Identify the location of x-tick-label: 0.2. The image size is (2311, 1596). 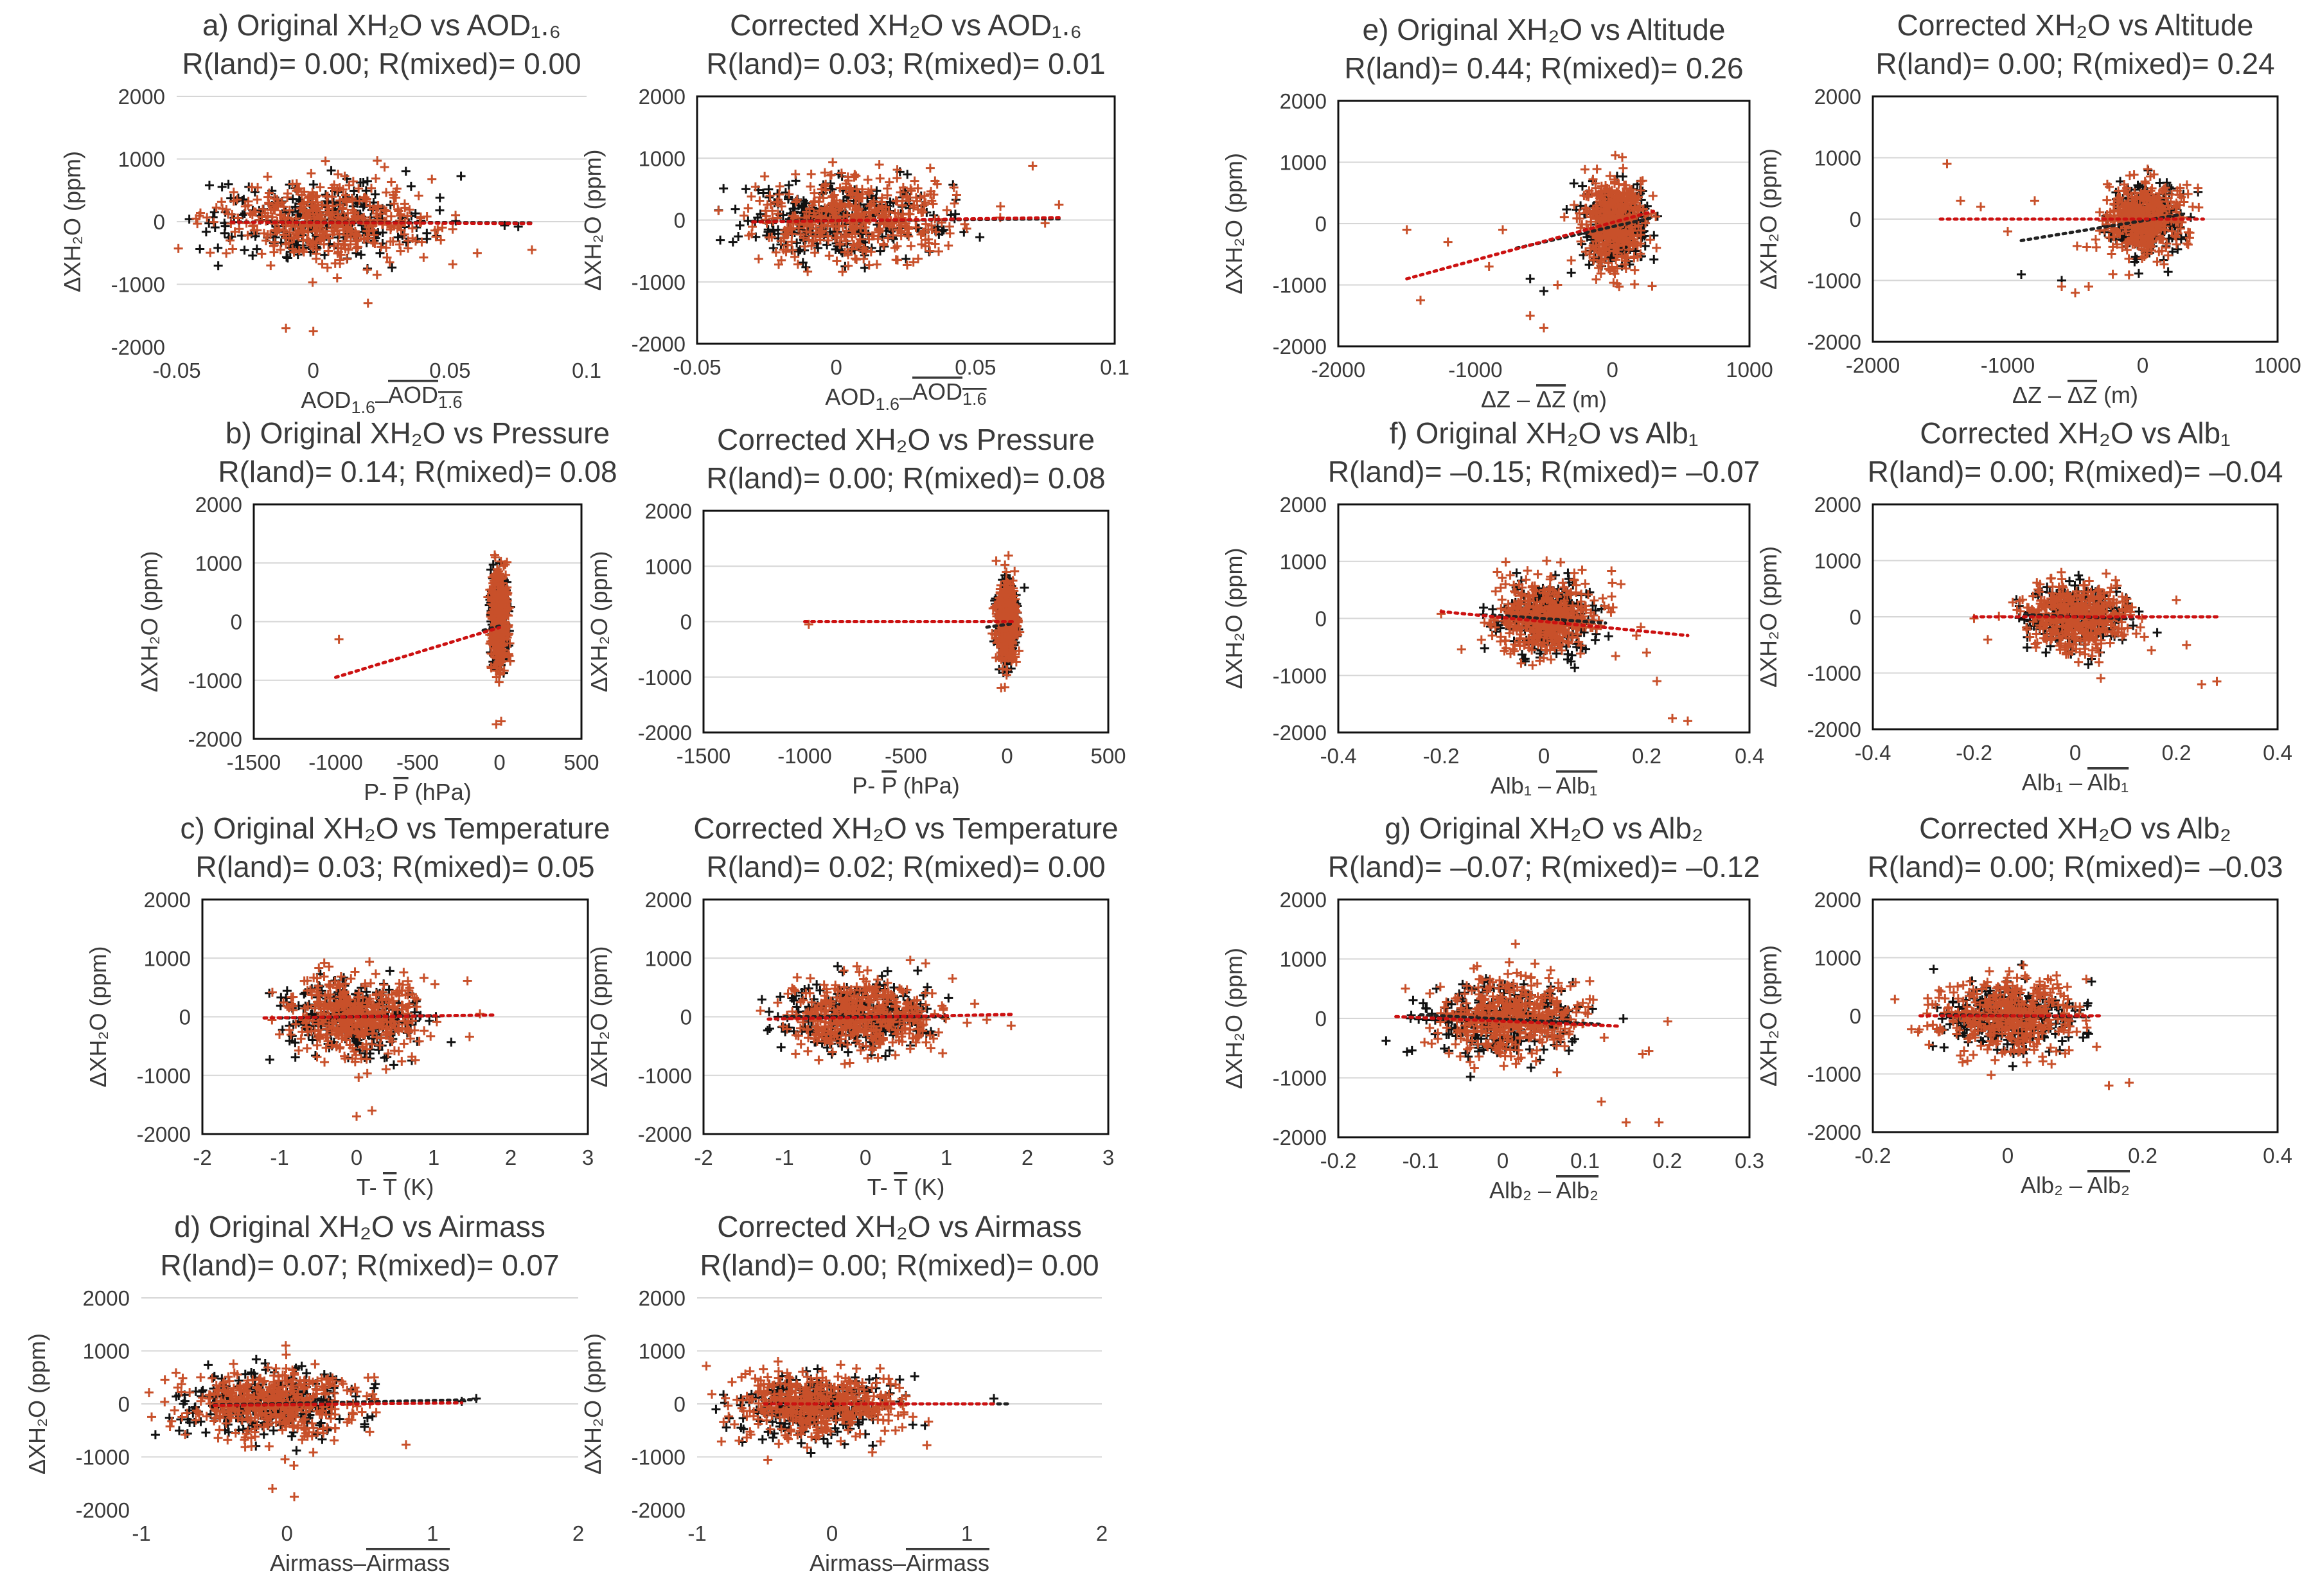
(2176, 753).